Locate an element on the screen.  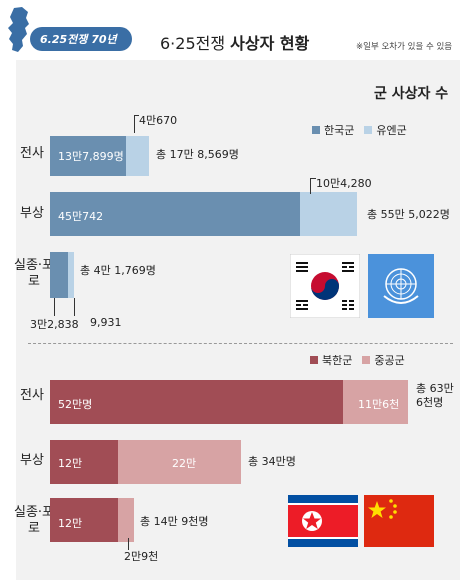
label-china-killed: 11만6천 is located at coordinates (379, 404).